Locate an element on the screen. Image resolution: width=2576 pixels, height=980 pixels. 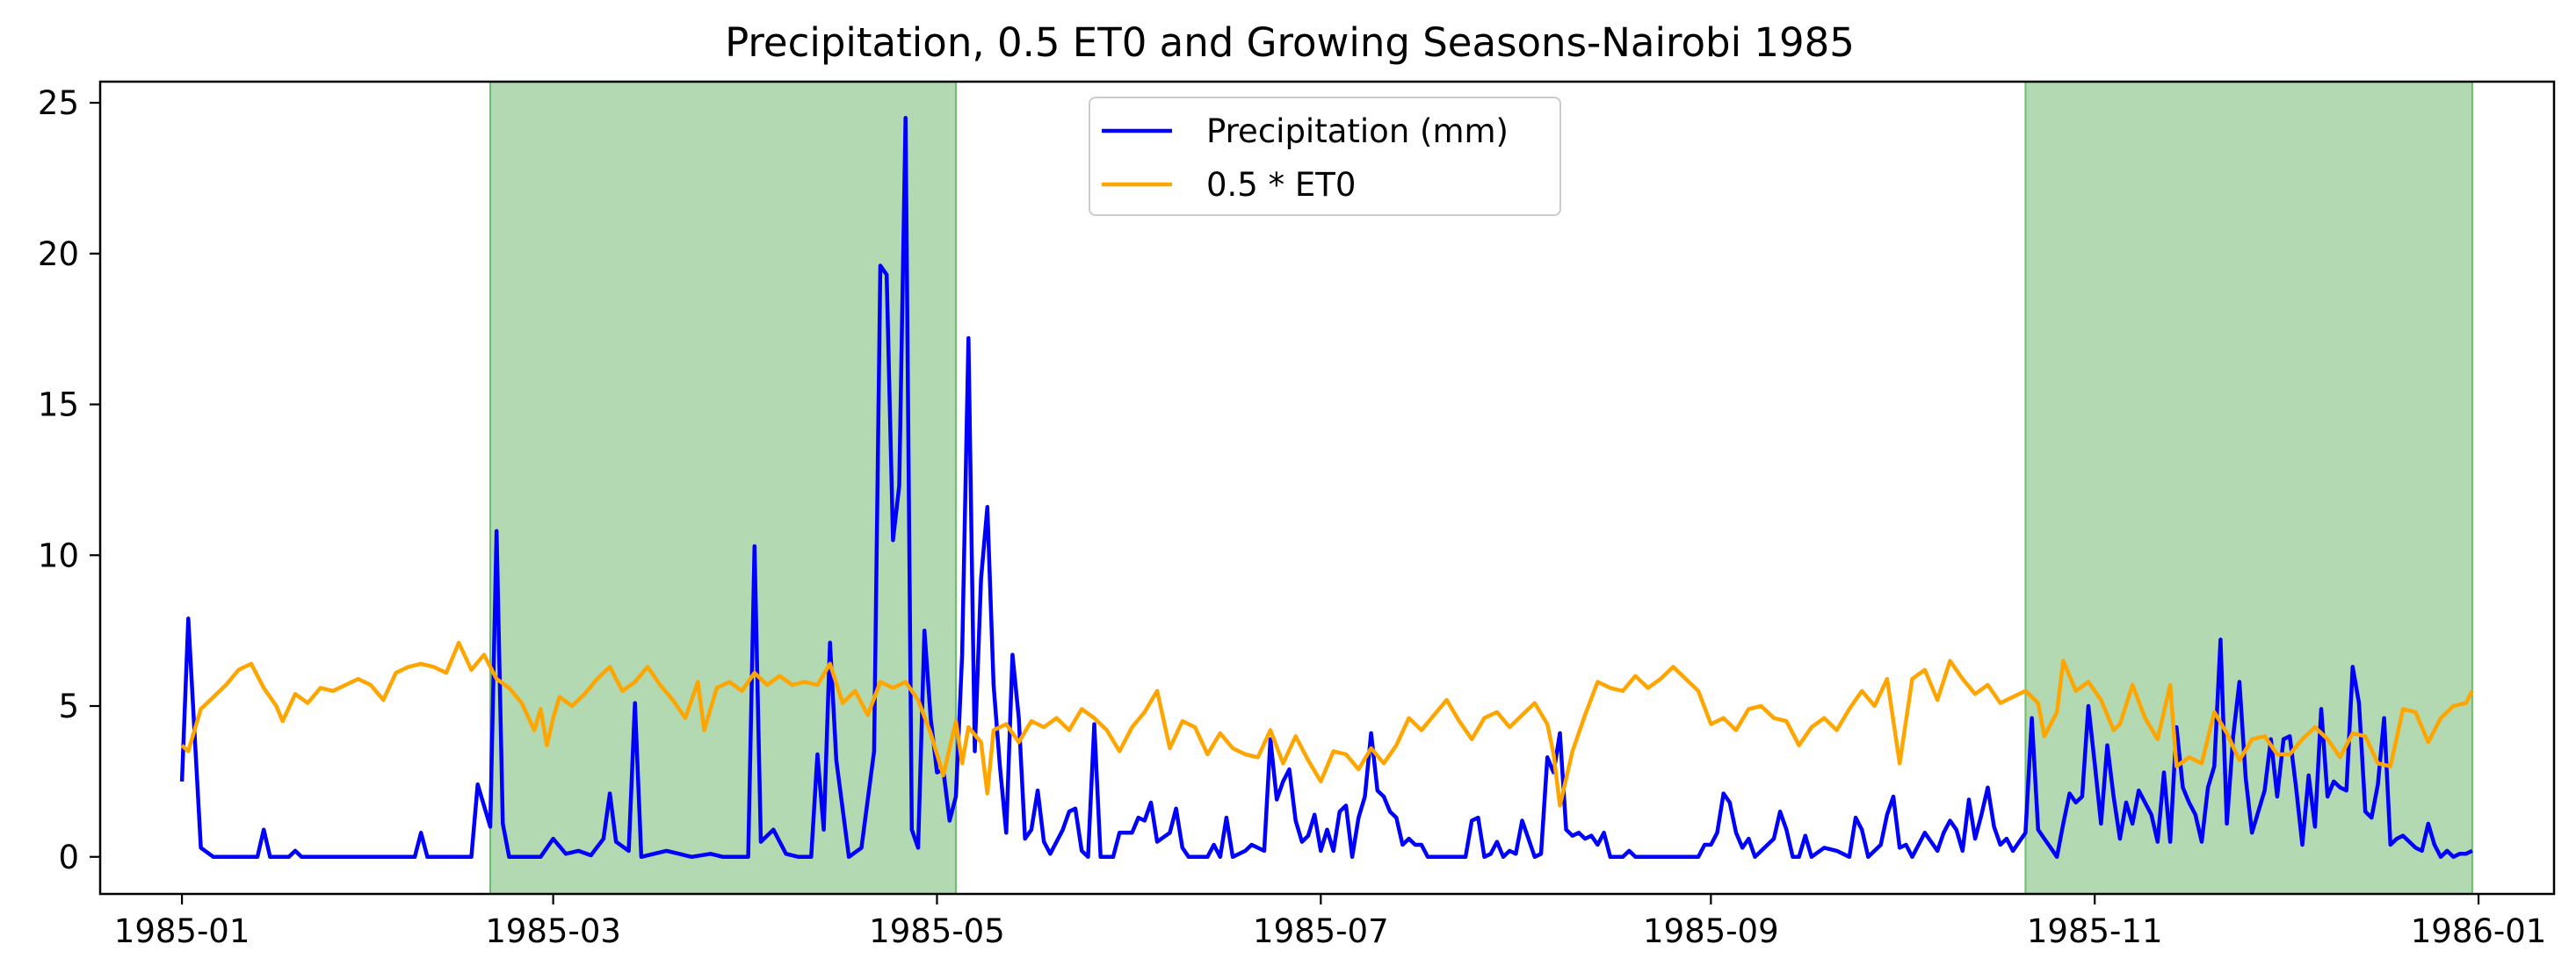
legend-box is located at coordinates (1325, 157).